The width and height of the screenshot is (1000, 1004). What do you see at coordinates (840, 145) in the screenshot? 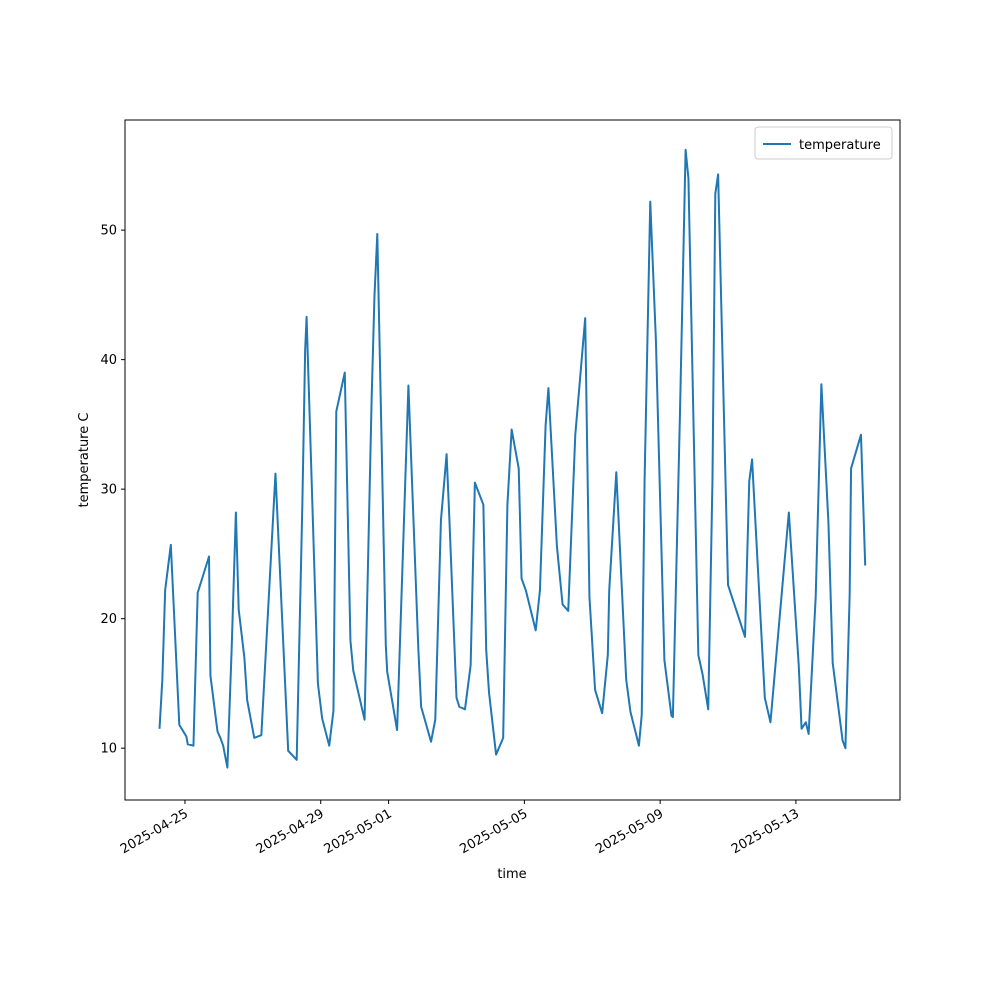
I see `legend-label: temperature` at bounding box center [840, 145].